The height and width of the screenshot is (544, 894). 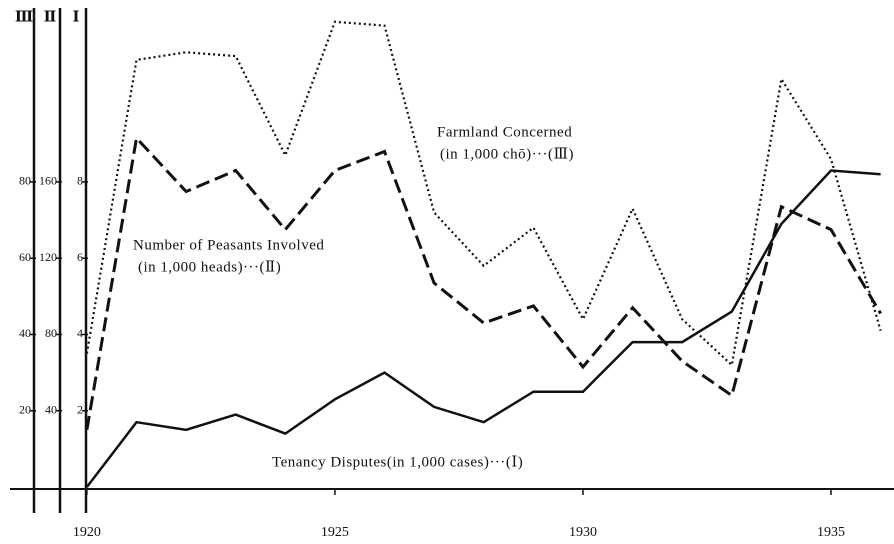 What do you see at coordinates (397, 462) in the screenshot?
I see `annotation: Tenancy Disputes(in 1,000 cases)···(Ⅰ)` at bounding box center [397, 462].